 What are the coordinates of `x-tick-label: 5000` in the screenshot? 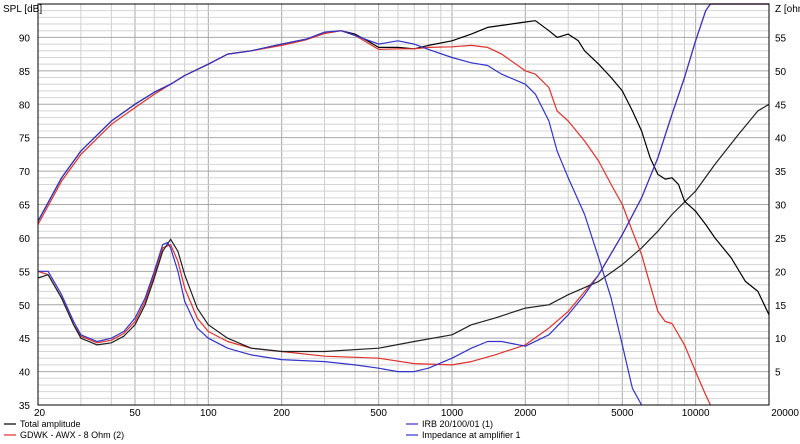 It's located at (622, 413).